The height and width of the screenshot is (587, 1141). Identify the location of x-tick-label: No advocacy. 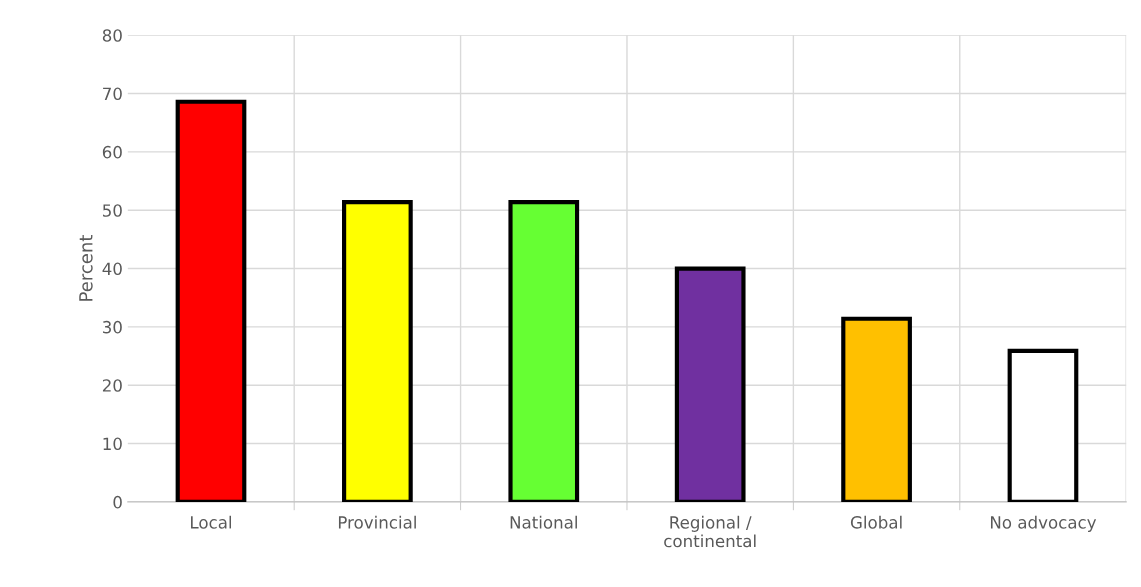
(1043, 523).